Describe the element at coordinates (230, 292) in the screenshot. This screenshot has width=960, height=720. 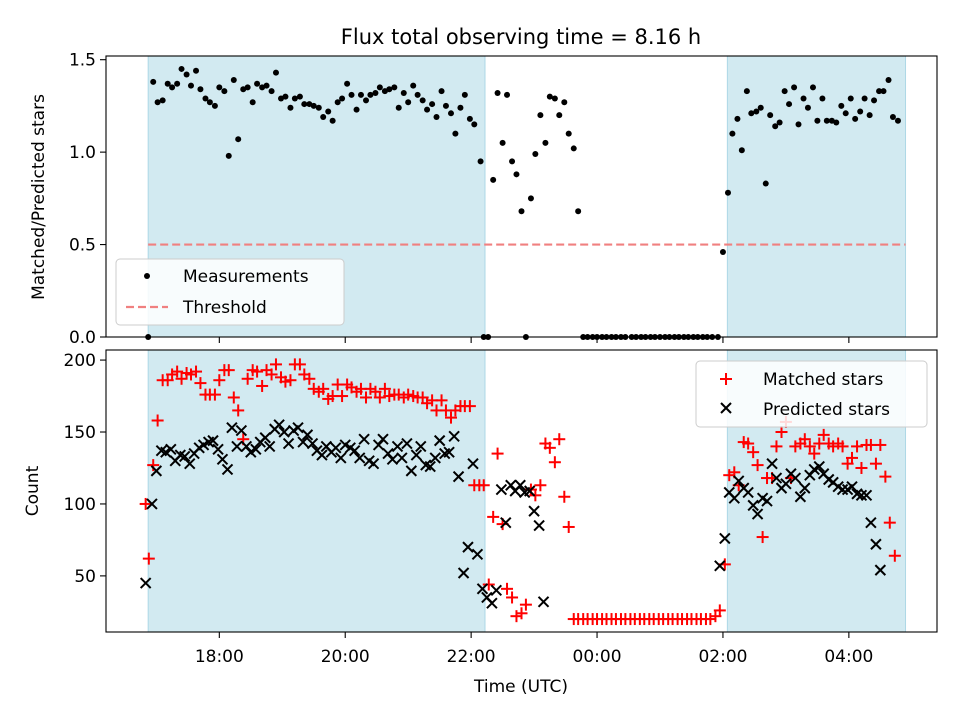
I see `top-legend: Measurements Threshold` at that location.